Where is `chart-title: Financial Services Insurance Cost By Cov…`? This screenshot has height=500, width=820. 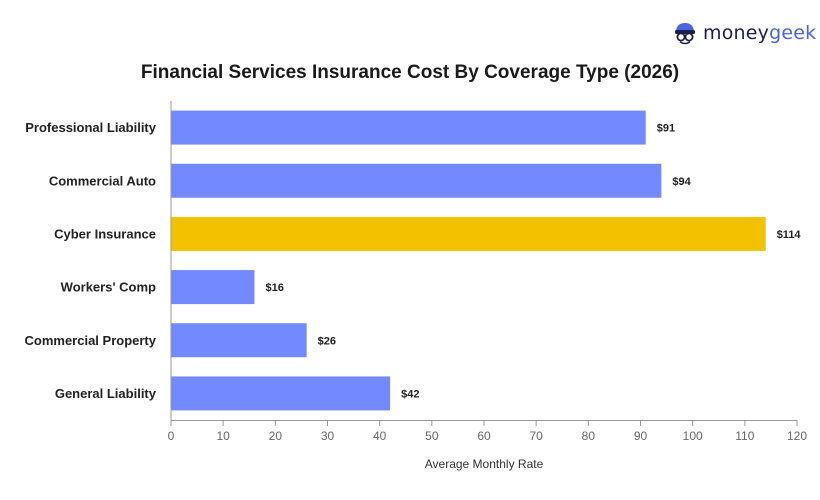
chart-title: Financial Services Insurance Cost By Cov… is located at coordinates (410, 72).